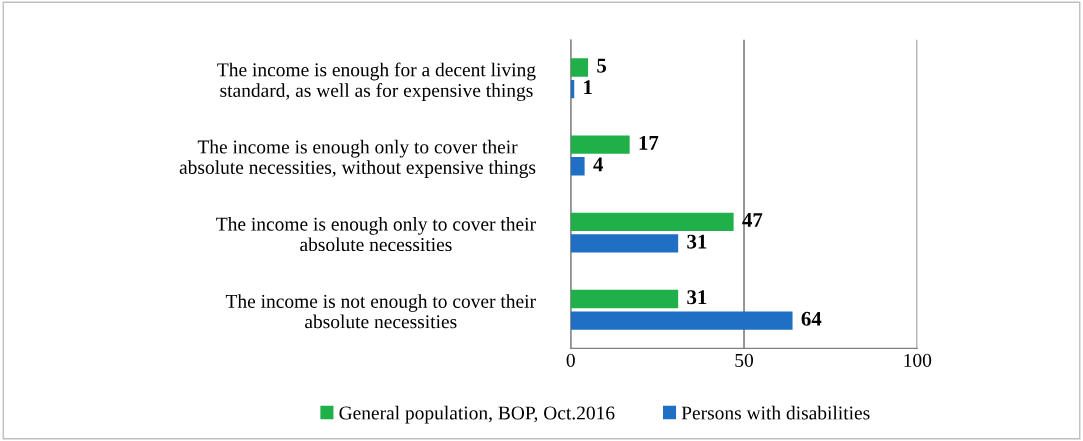  What do you see at coordinates (598, 164) in the screenshot?
I see `data-label: 4` at bounding box center [598, 164].